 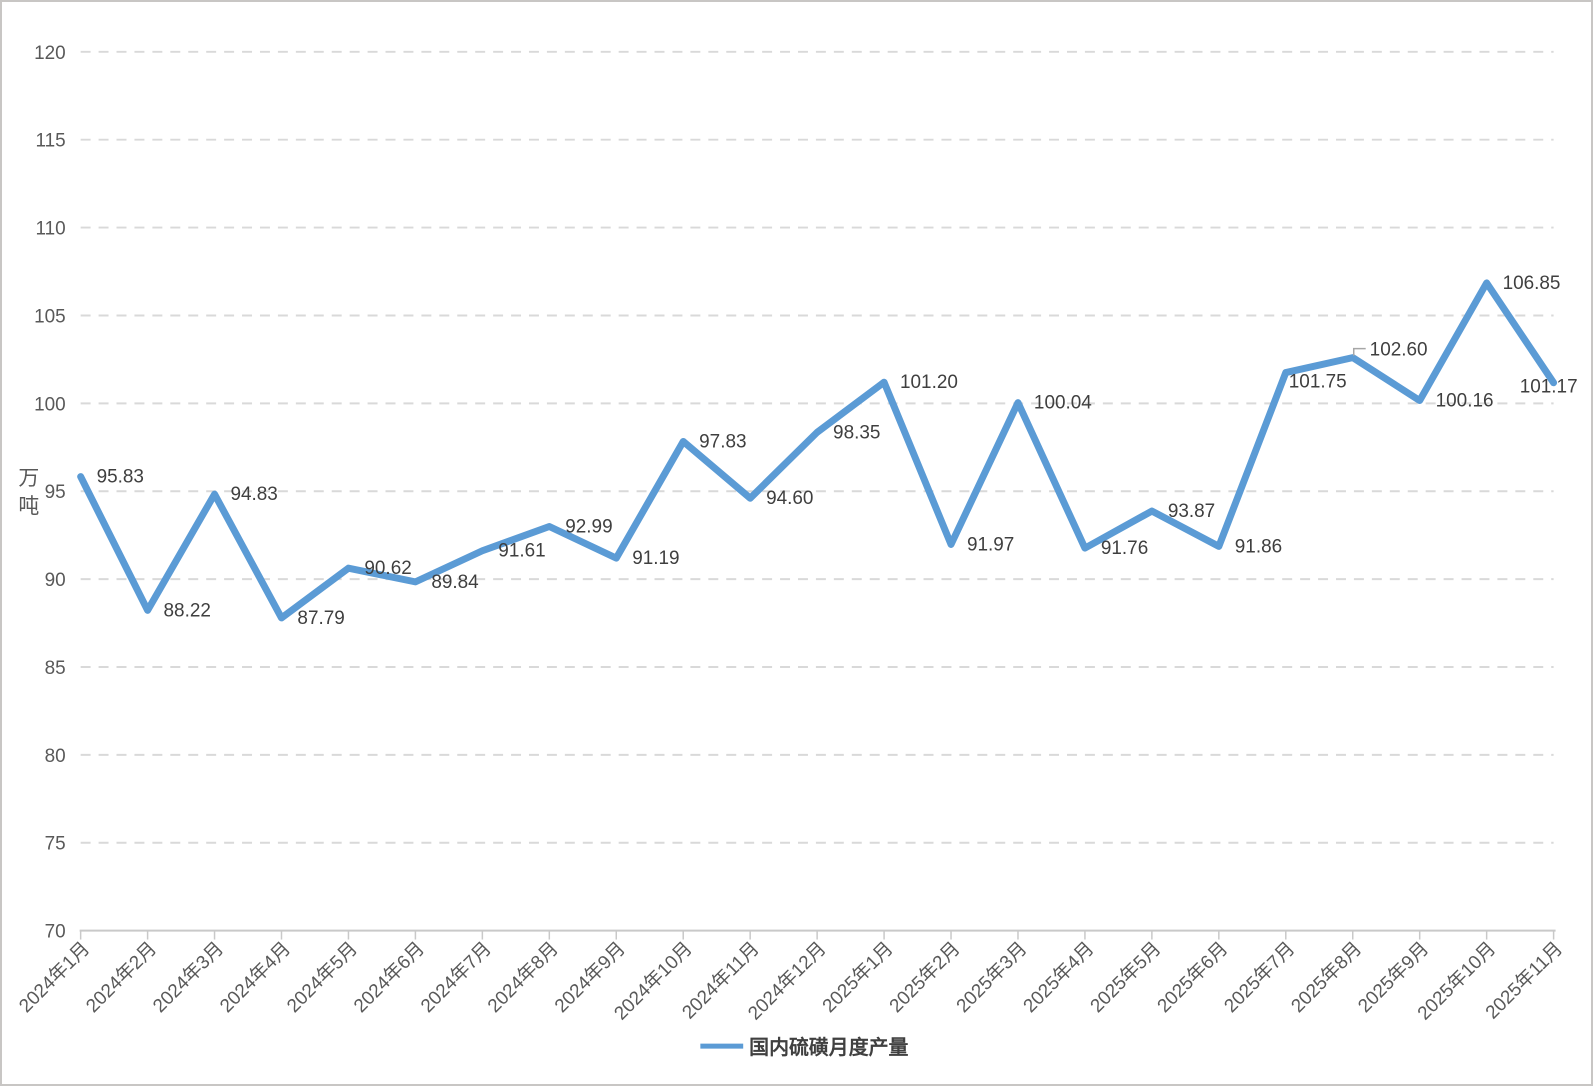 I want to click on label-leader-line, so click(x=1359, y=351).